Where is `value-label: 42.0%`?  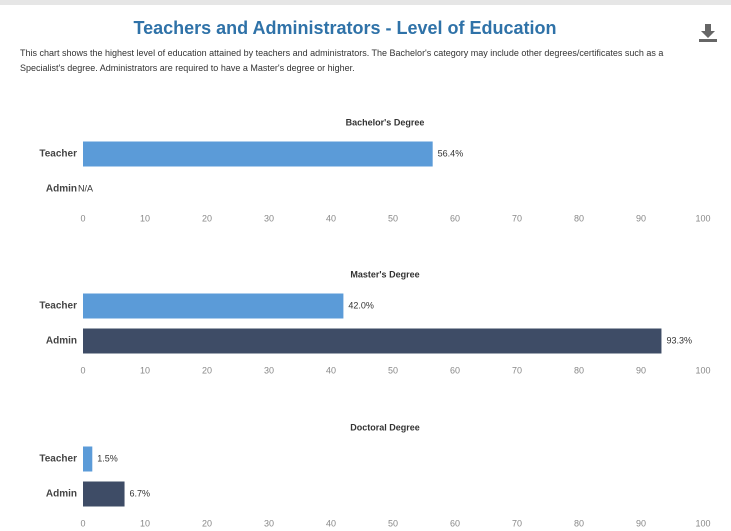 value-label: 42.0% is located at coordinates (361, 305).